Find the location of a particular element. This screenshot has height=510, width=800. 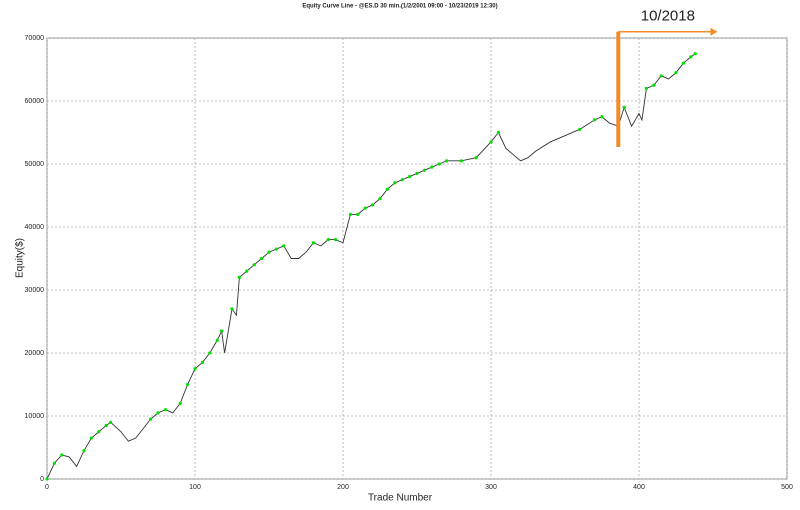

y-tick-label: 10000 is located at coordinates (35, 416).